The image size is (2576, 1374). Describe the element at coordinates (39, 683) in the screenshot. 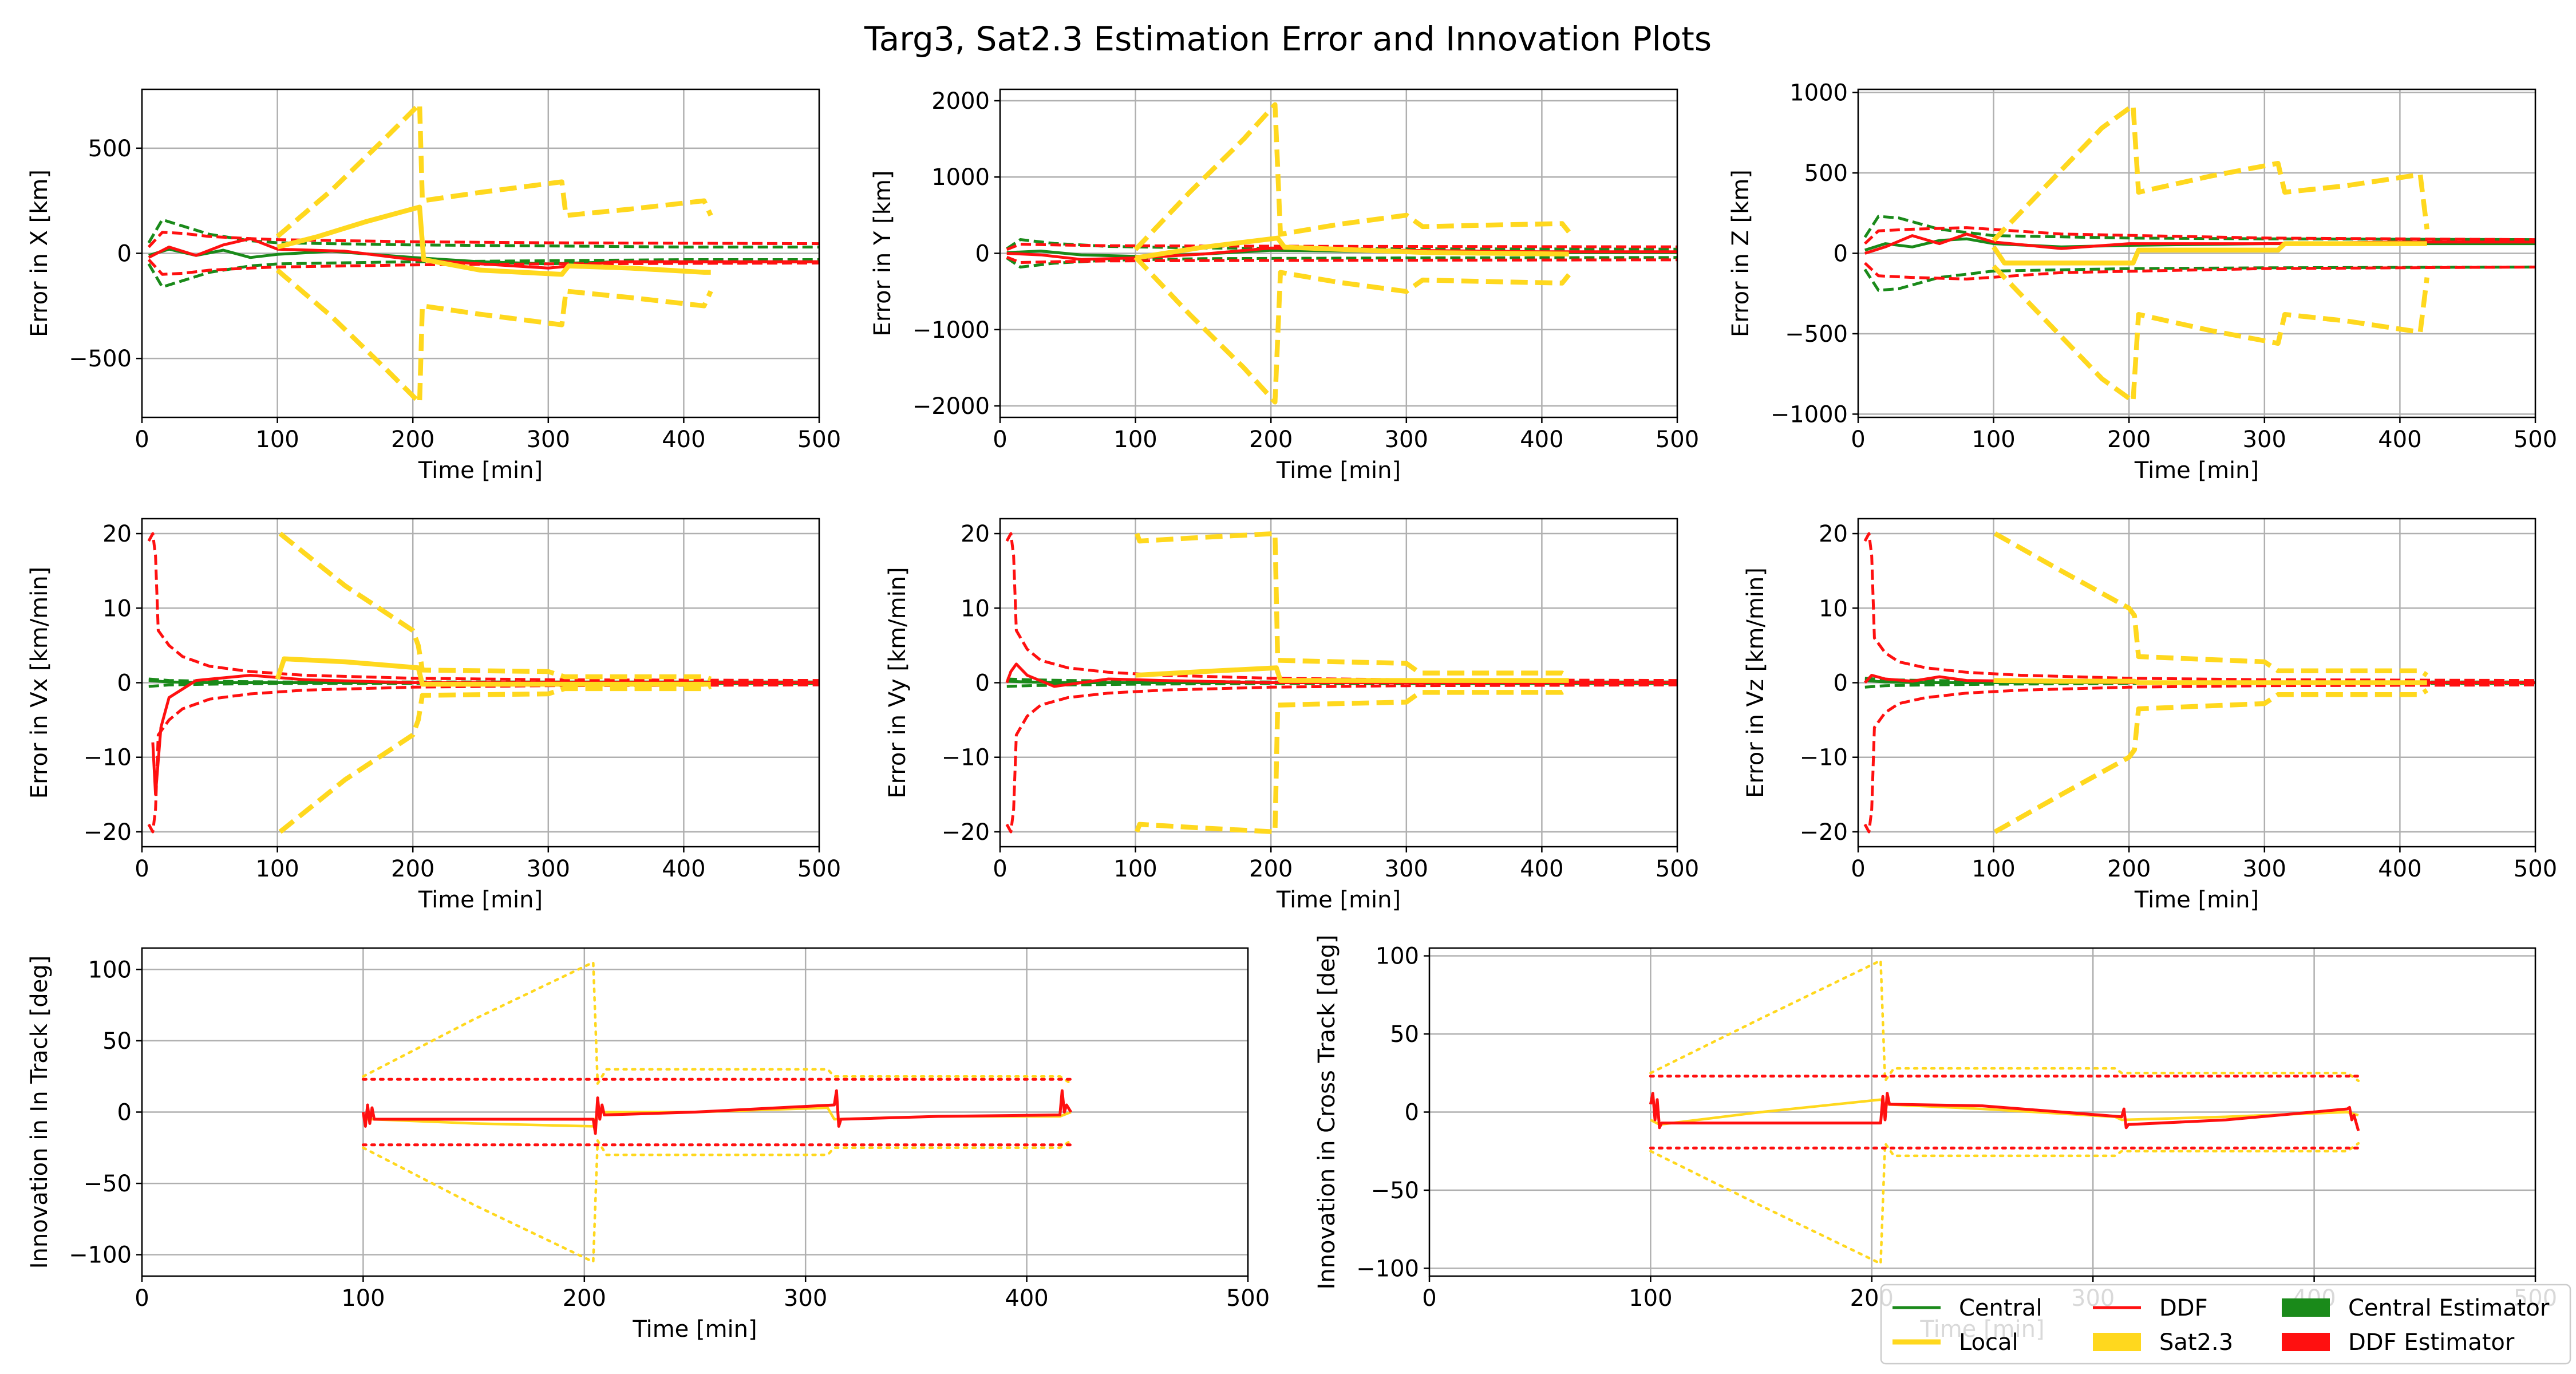

I see `y-axis-label: Error in Vx [km/min]` at that location.